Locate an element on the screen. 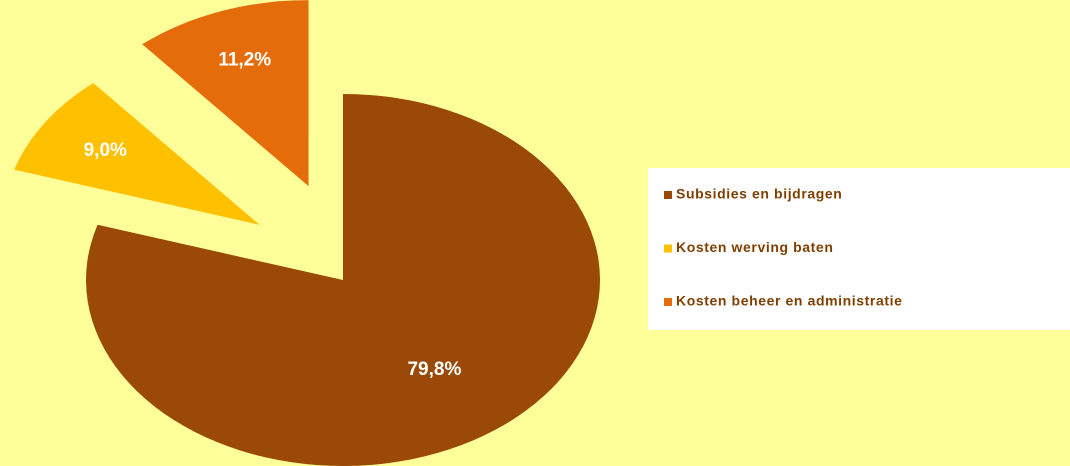  legend-label: Kosten beheer en administratie is located at coordinates (789, 301).